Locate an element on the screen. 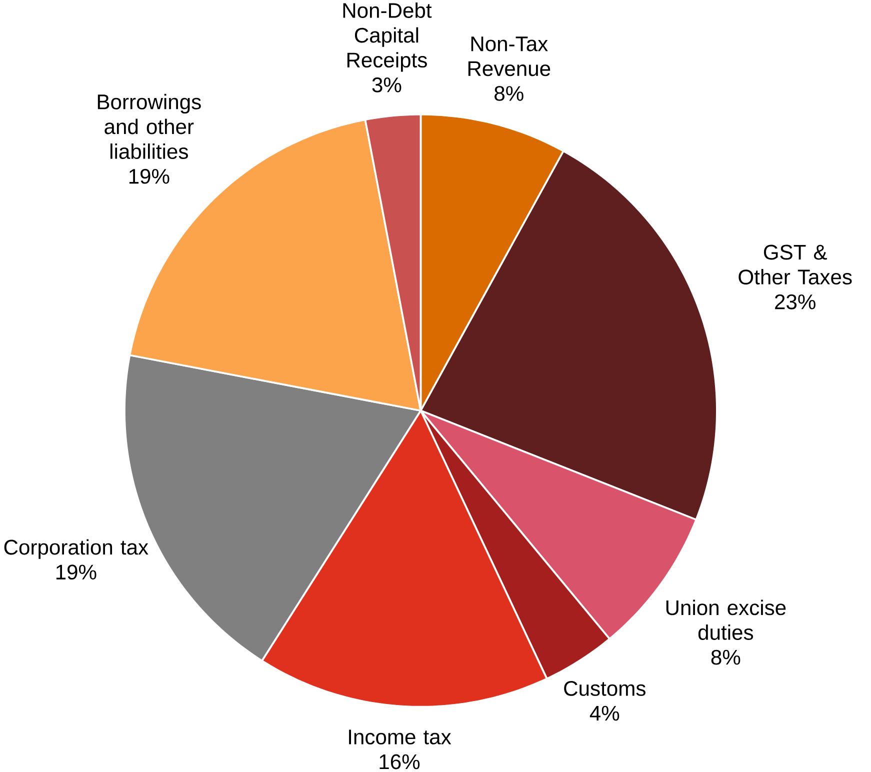 The height and width of the screenshot is (772, 871). data-label: 4% is located at coordinates (605, 713).